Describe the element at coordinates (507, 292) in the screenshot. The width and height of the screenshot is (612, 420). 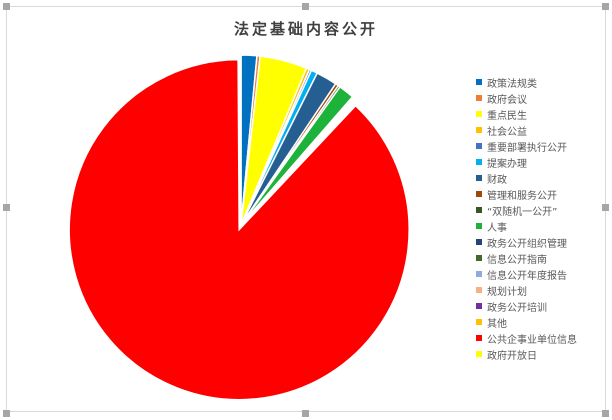
I see `legend-label: 规划计划` at that location.